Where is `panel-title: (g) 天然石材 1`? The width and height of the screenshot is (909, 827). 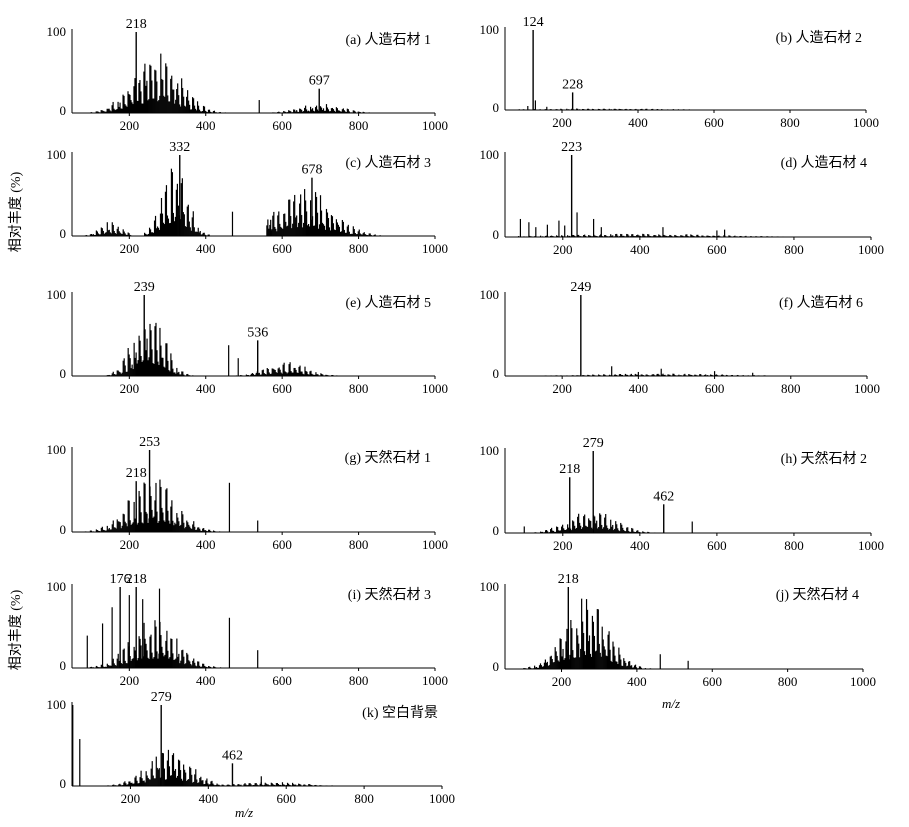 panel-title: (g) 天然石材 1 is located at coordinates (388, 457).